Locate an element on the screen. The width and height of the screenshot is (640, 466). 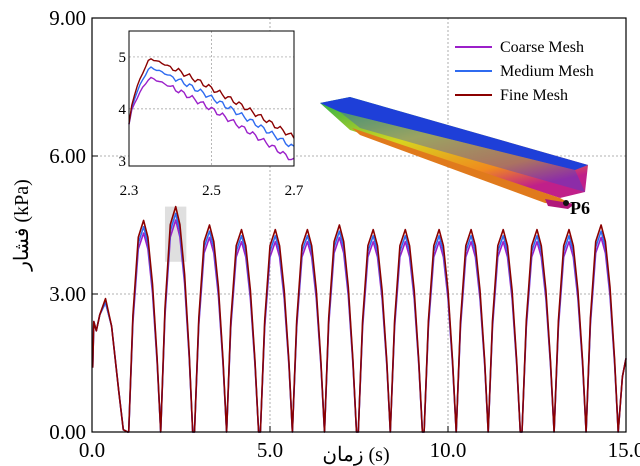
y-tick-label-1: 3.00 is located at coordinates (67, 294).